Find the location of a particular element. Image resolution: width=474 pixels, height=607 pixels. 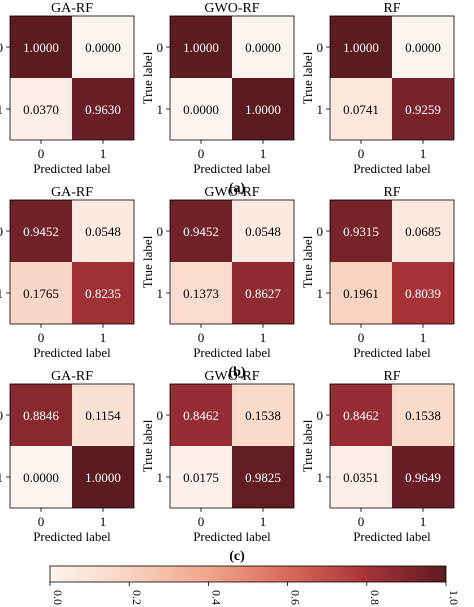

panel-c-ga-rf-cell-label-0-1: 0.1154 is located at coordinates (103, 415).